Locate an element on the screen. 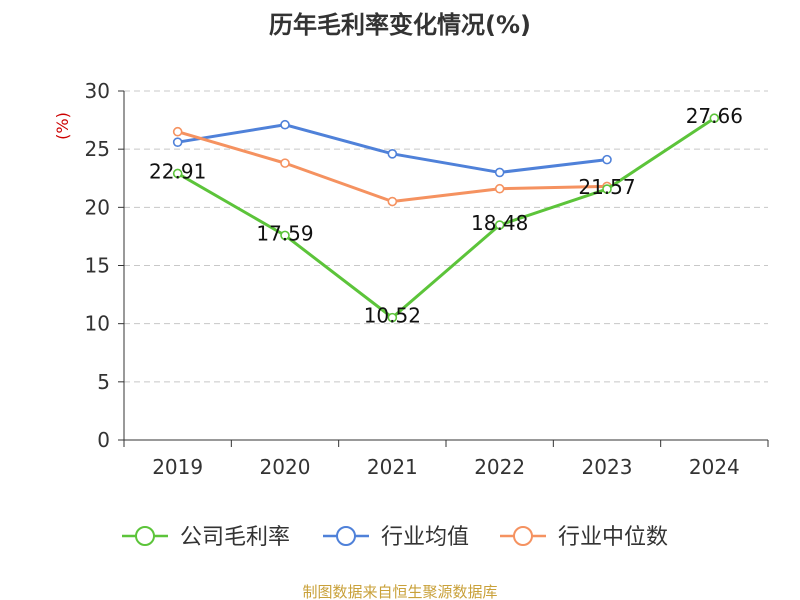 The height and width of the screenshot is (600, 800). data-label: 21.57 is located at coordinates (606, 187).